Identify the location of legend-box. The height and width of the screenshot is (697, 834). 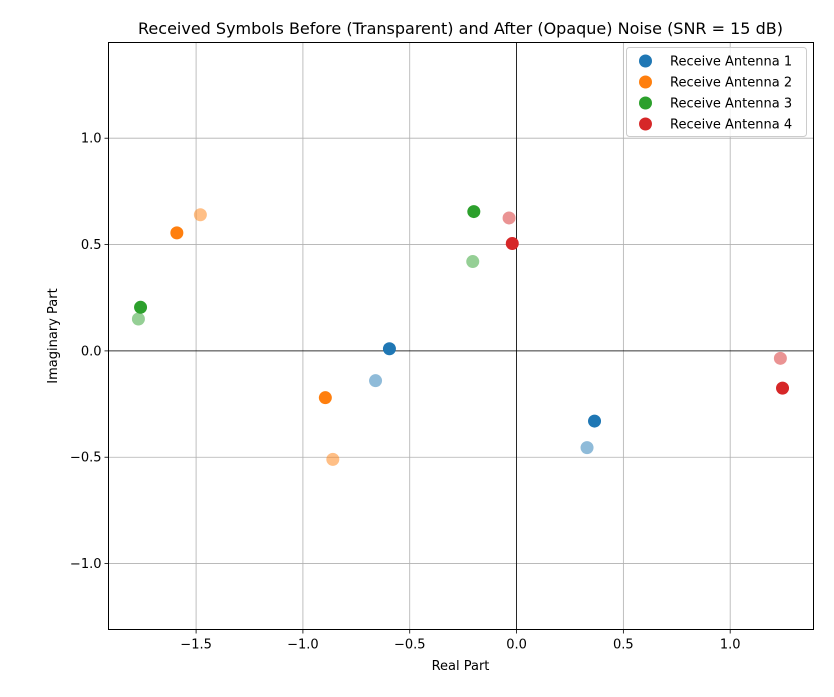
(716, 92).